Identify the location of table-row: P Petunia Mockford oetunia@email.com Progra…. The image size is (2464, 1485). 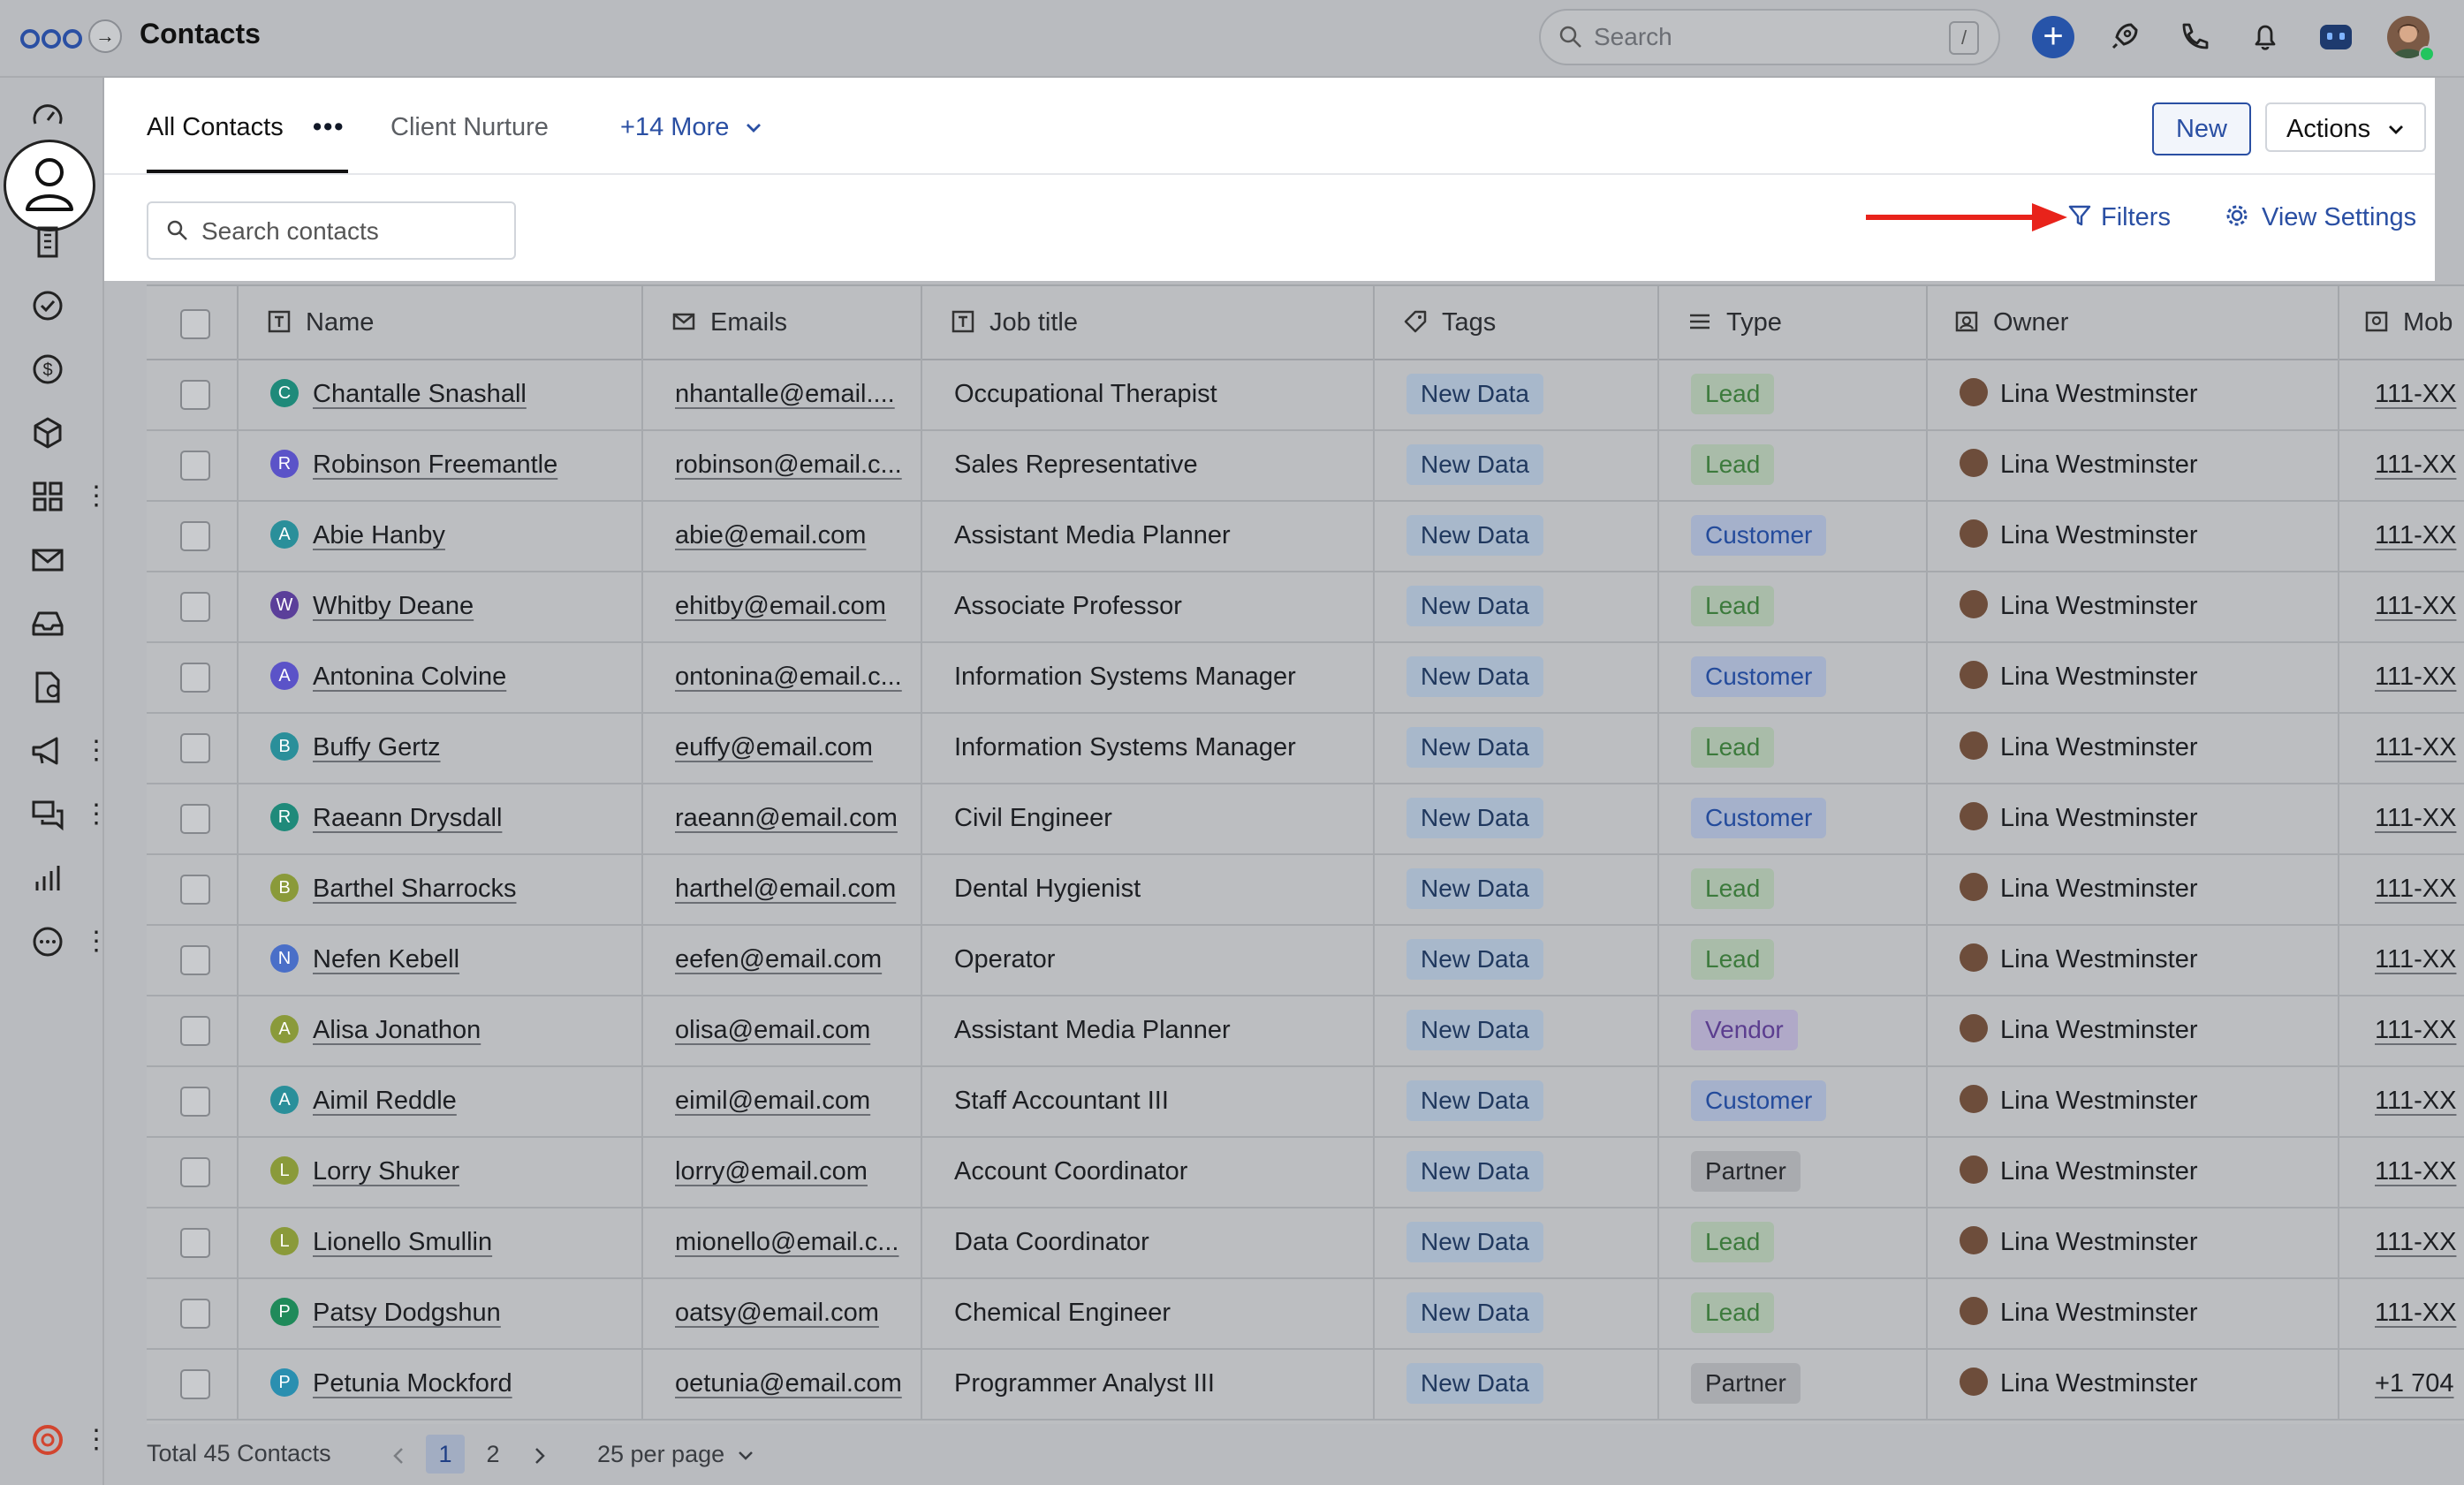
(1305, 1384).